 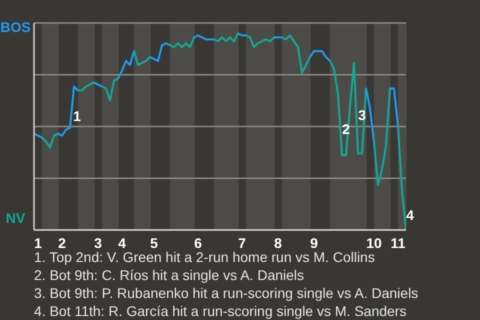 What do you see at coordinates (154, 242) in the screenshot?
I see `x-tick-label: 5` at bounding box center [154, 242].